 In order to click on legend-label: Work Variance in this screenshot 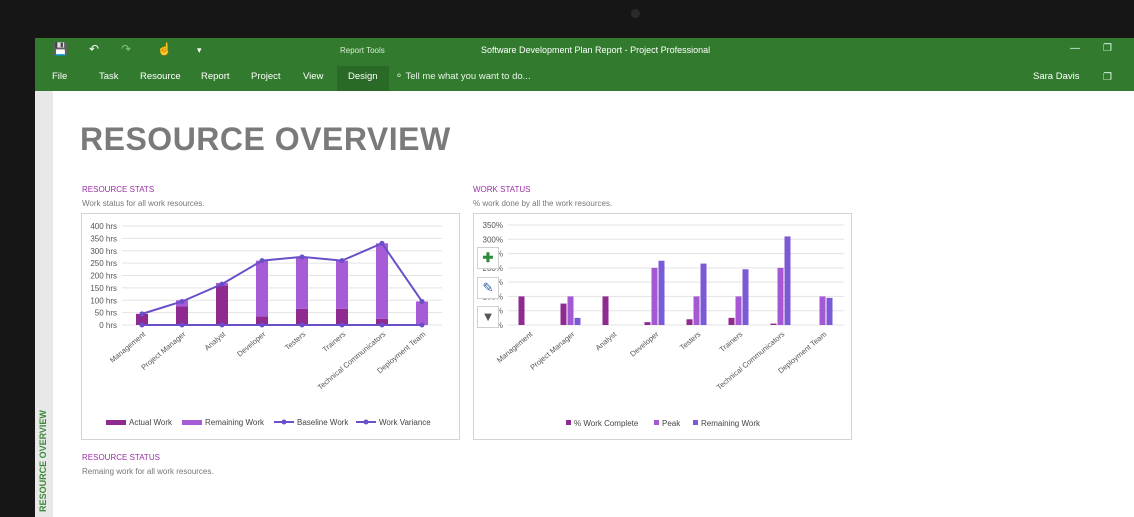, I will do `click(405, 422)`.